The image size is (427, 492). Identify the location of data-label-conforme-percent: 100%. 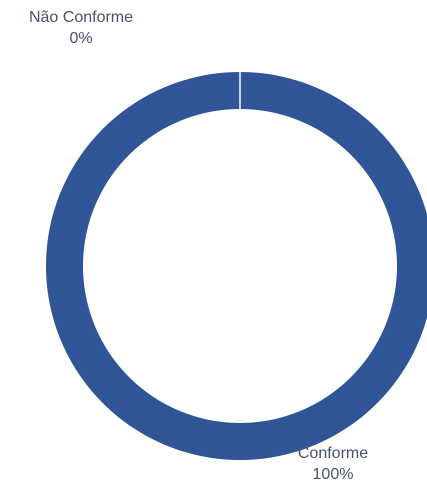
(333, 474).